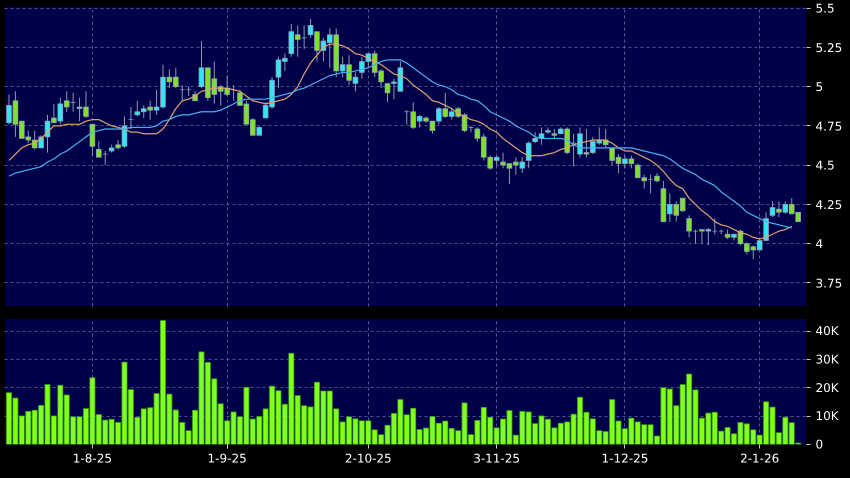 The width and height of the screenshot is (850, 478). I want to click on x-tick-label: 1-8-25, so click(92, 459).